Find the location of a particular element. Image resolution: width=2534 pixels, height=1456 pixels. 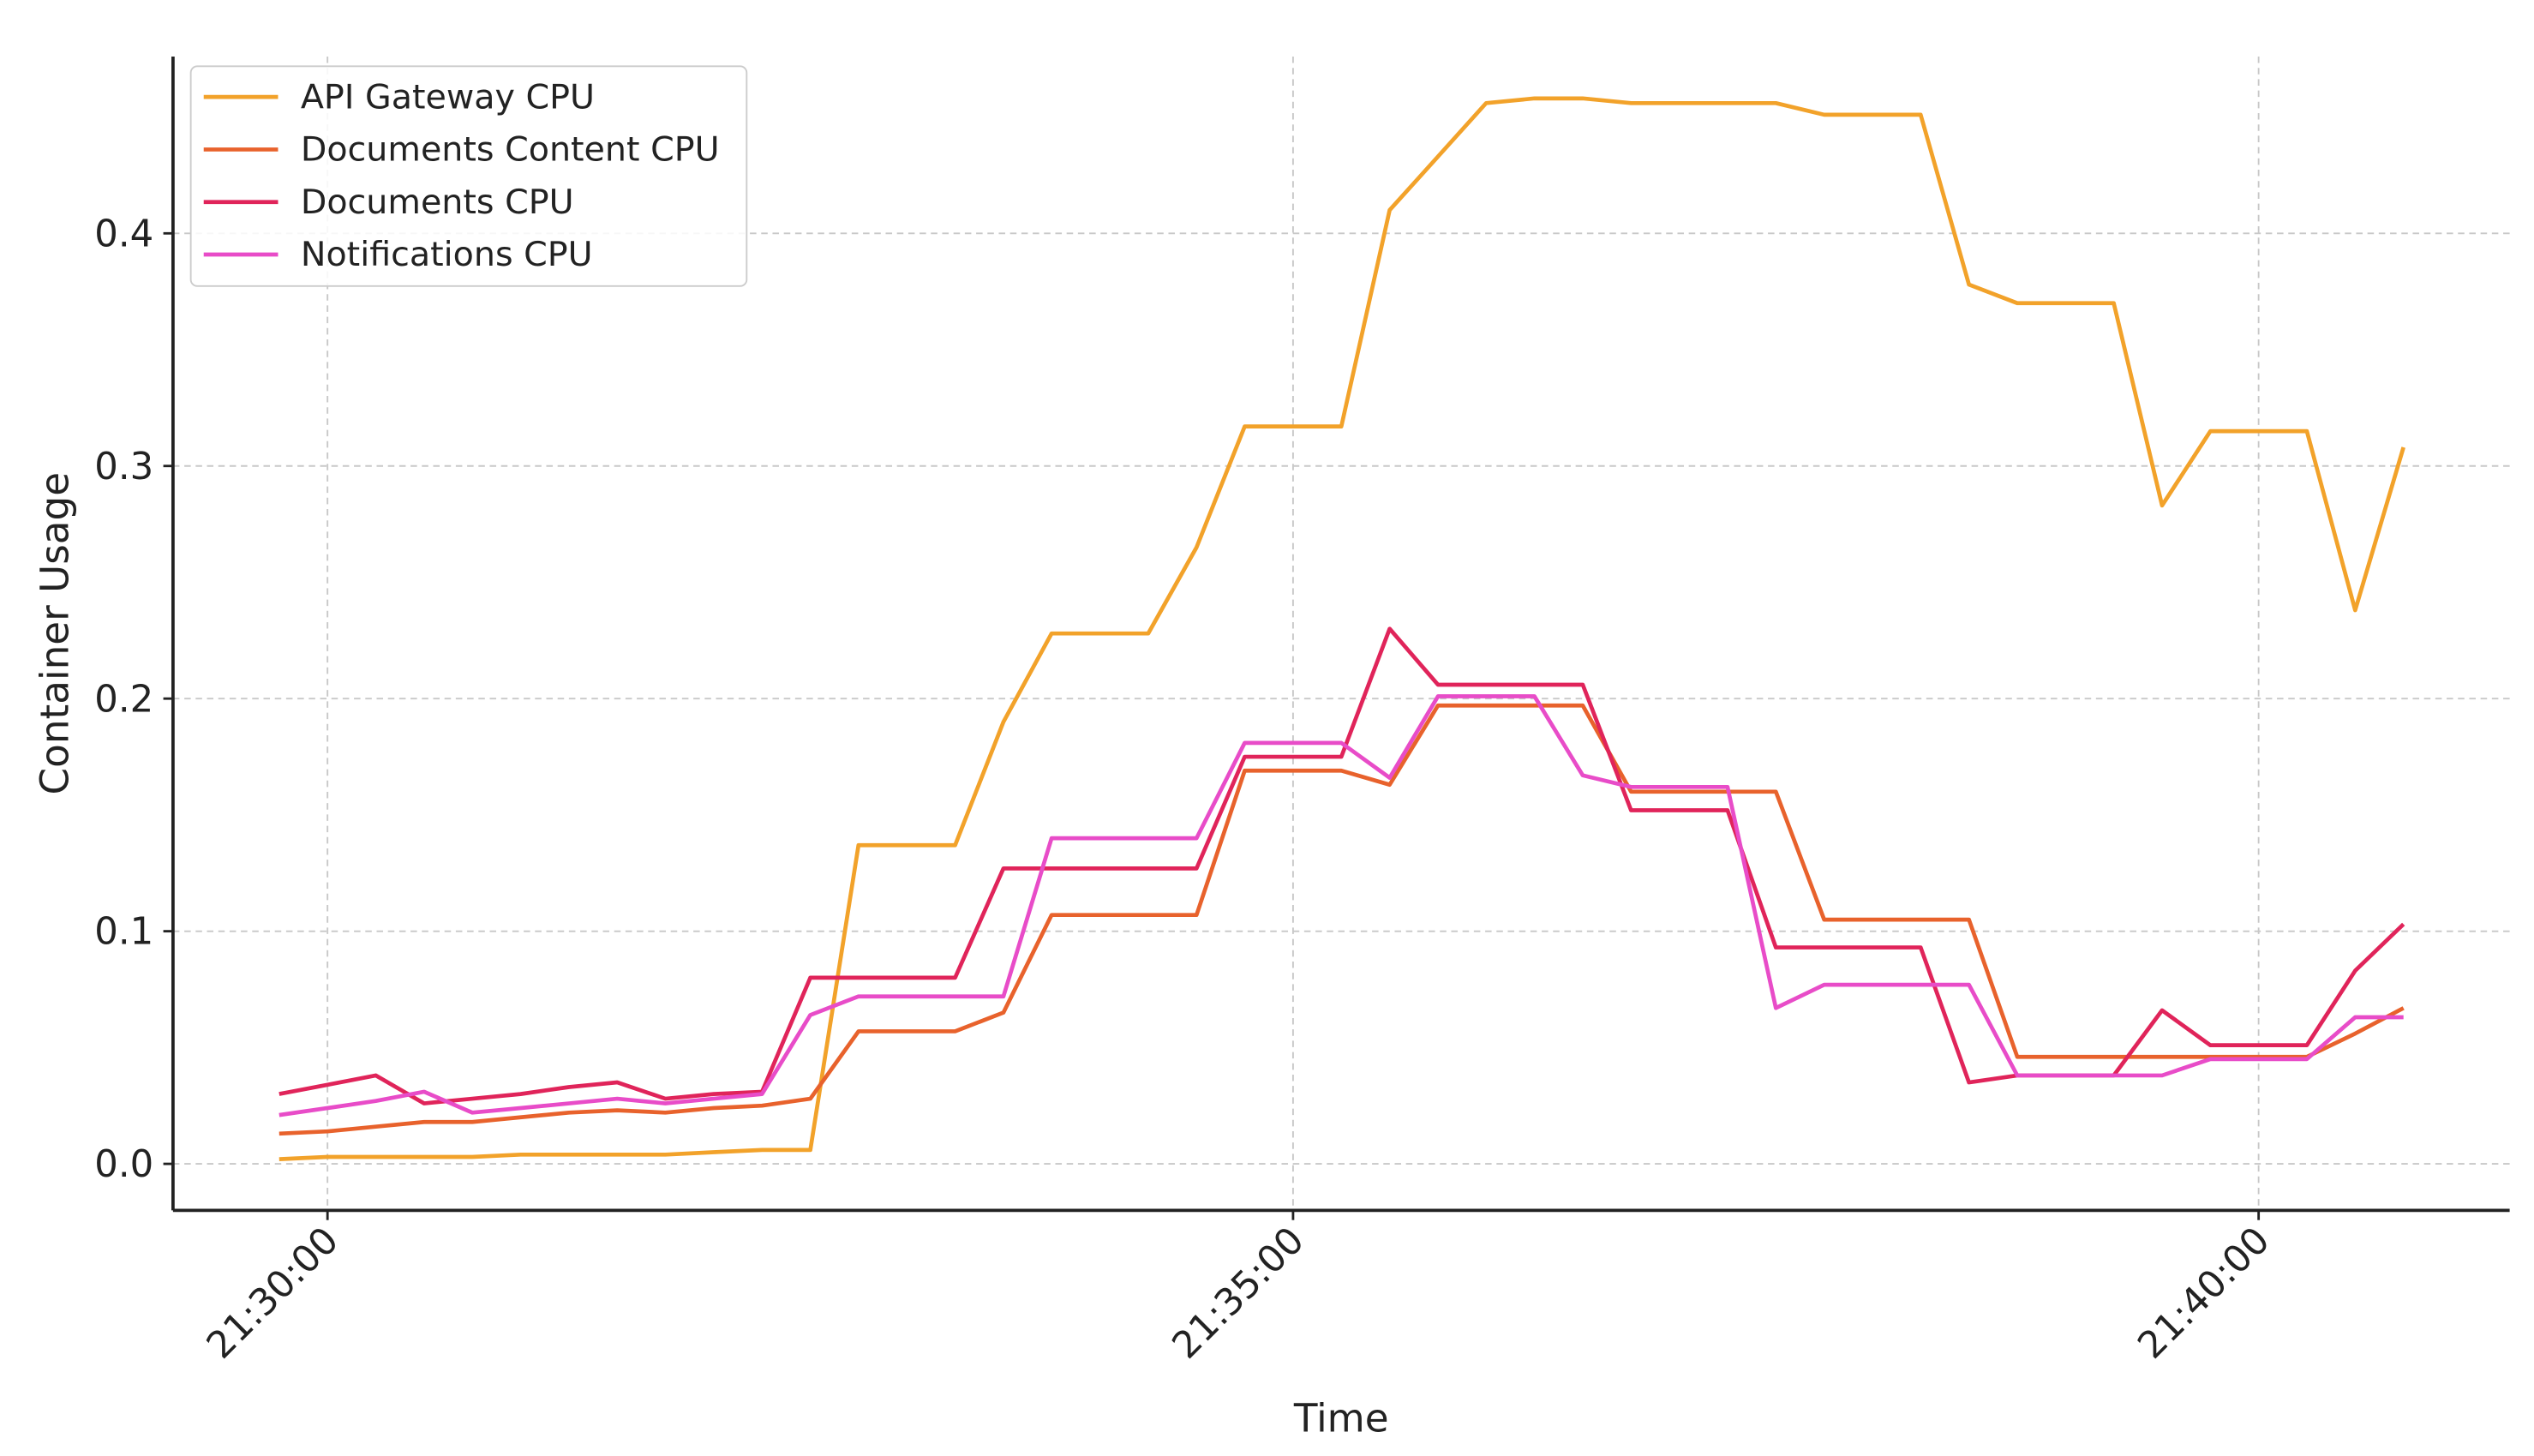

legend-label: Documents Content CPU is located at coordinates (510, 150).